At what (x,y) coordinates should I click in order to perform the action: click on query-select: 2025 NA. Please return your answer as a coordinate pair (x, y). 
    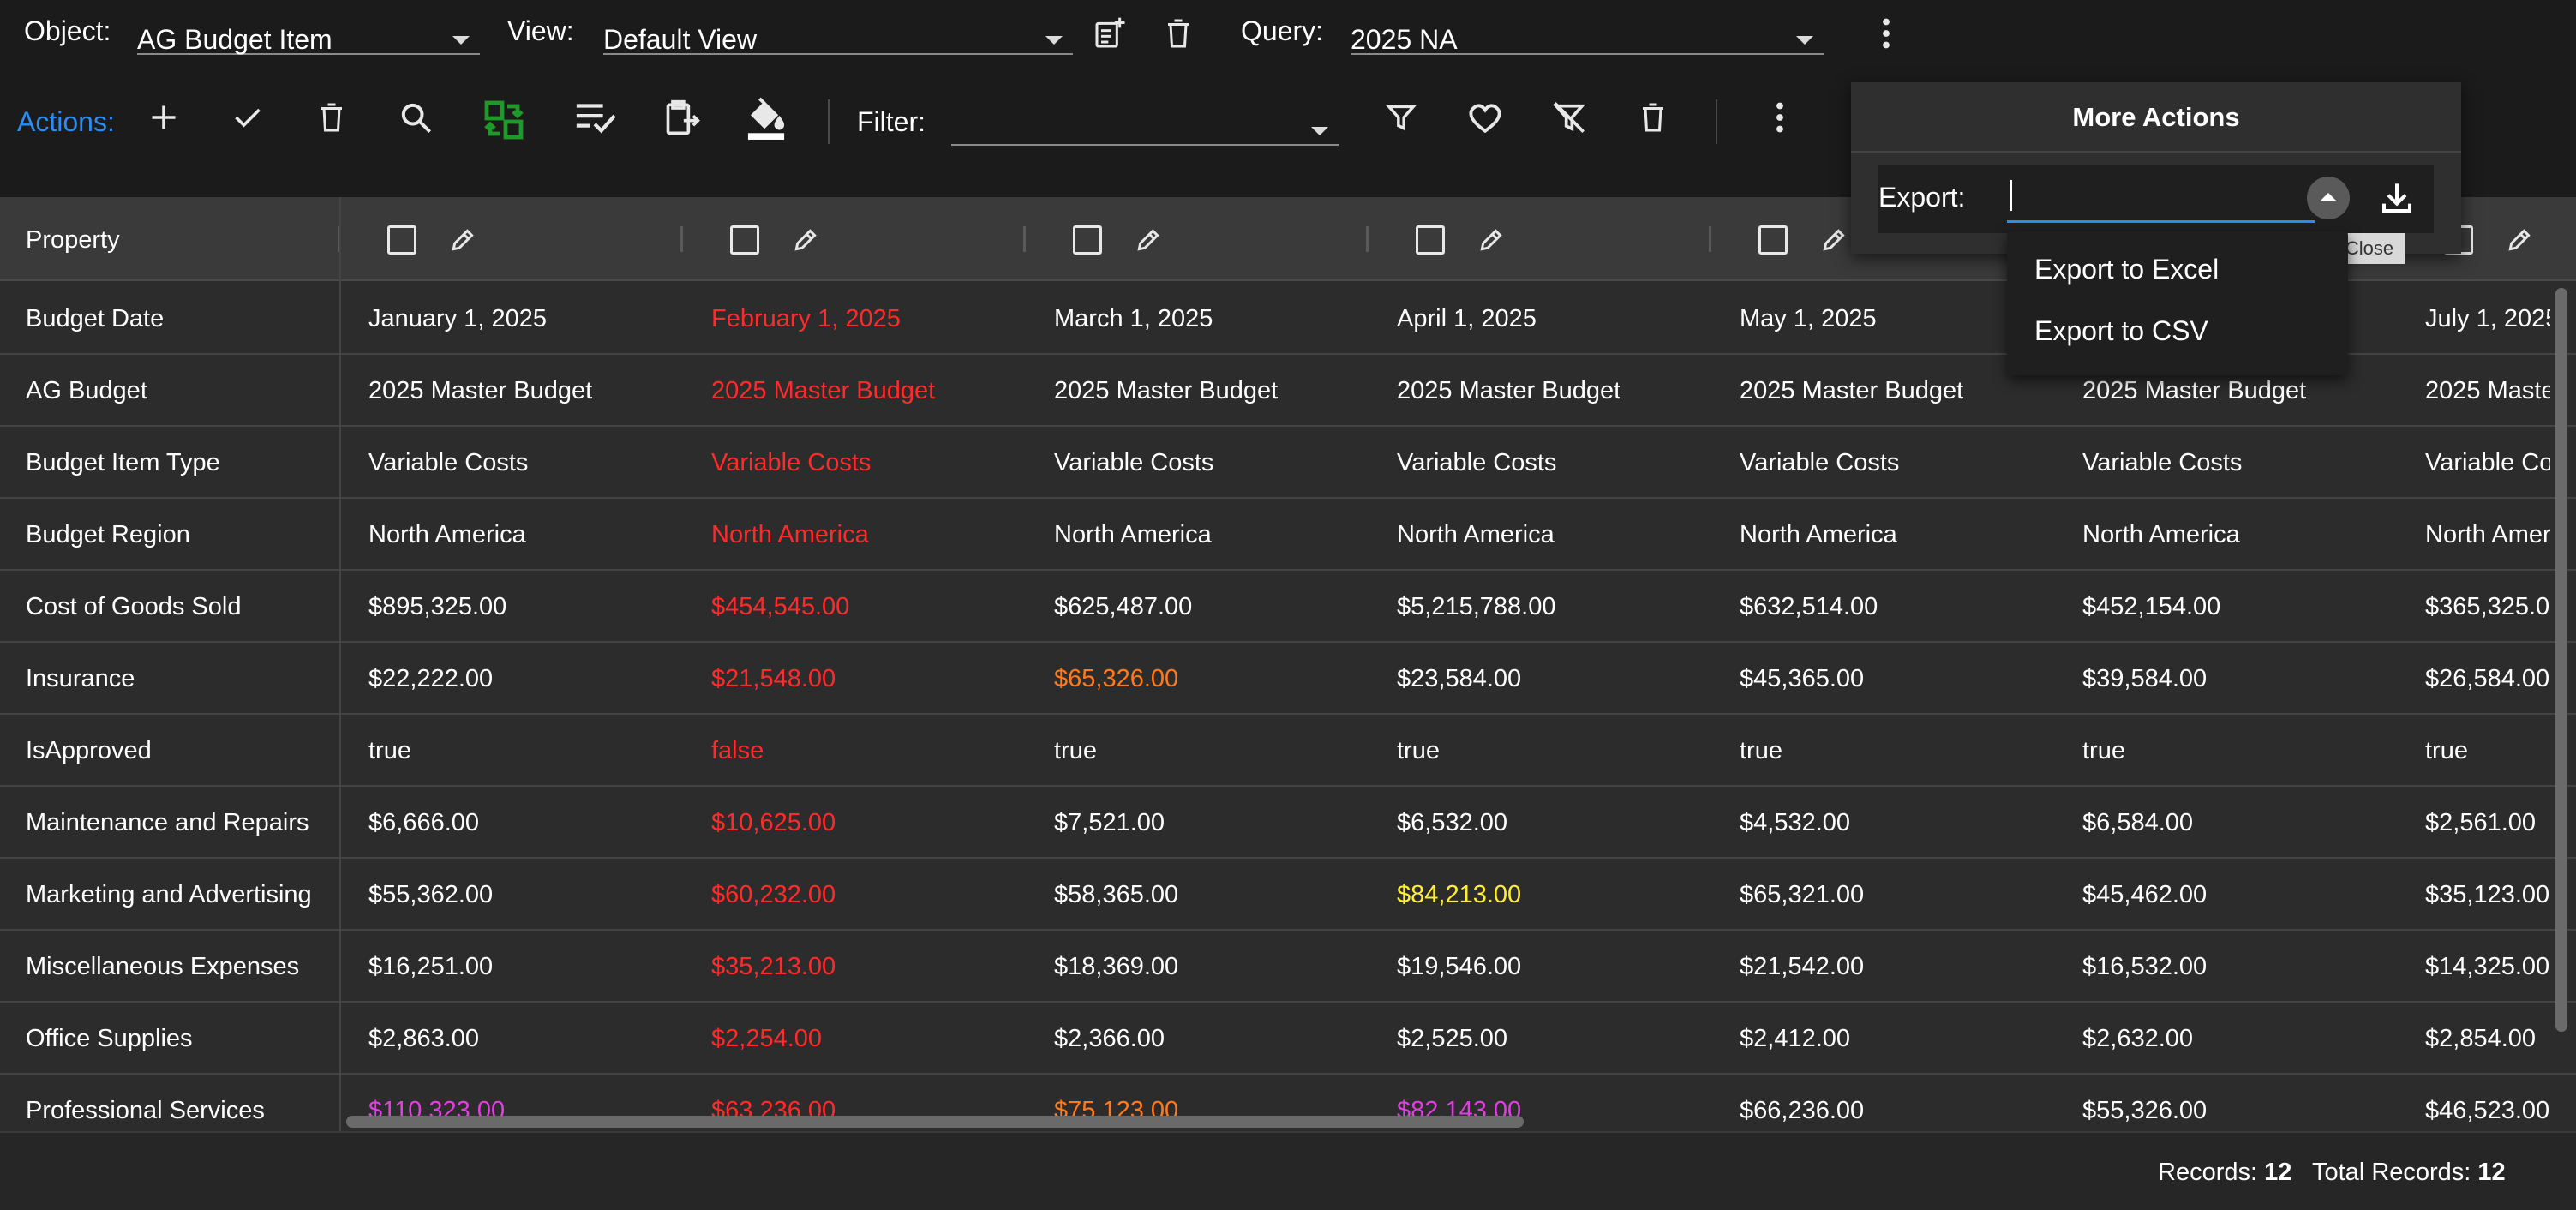
    Looking at the image, I should click on (1587, 32).